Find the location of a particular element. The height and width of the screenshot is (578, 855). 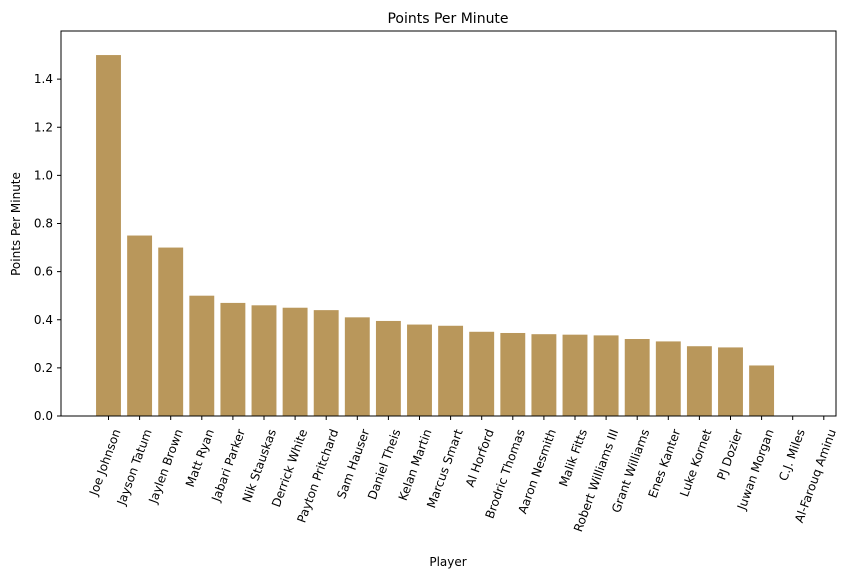

x-tick-label: Joe Johnson is located at coordinates (104, 462).